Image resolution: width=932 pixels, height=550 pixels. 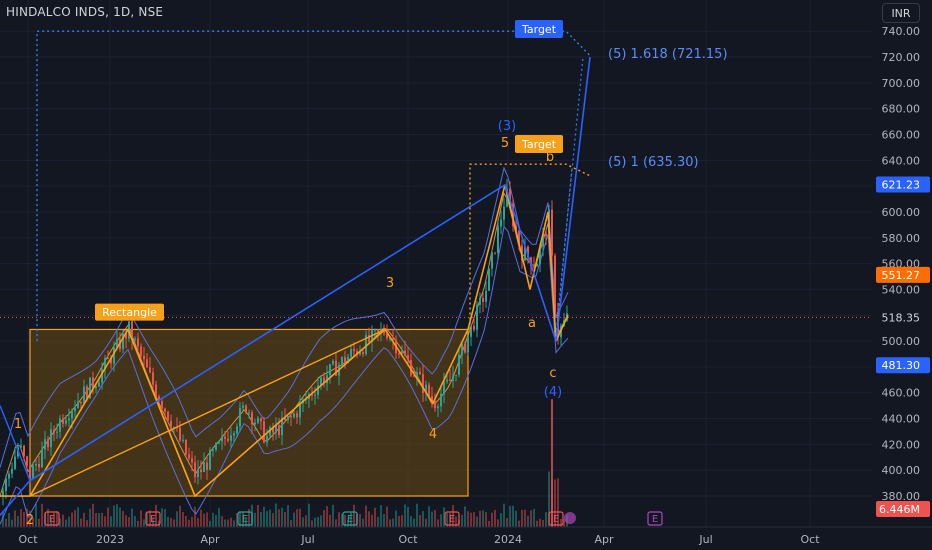 What do you see at coordinates (668, 54) in the screenshot?
I see `fib-target-1618: (5) 1.618 (721.15)` at bounding box center [668, 54].